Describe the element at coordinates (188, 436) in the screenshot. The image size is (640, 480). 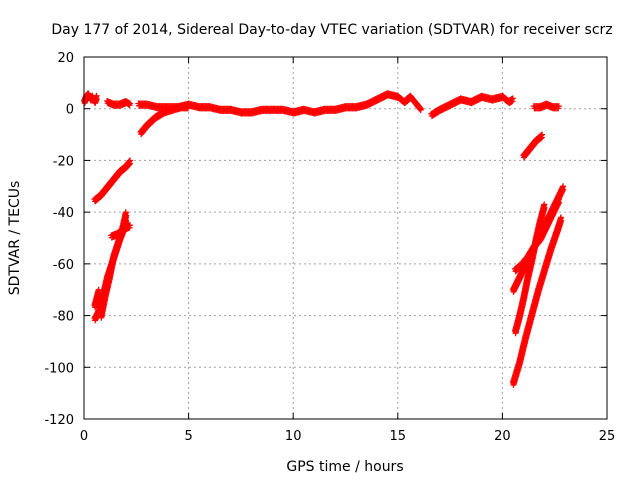
I see `x-tick-label: 5` at that location.